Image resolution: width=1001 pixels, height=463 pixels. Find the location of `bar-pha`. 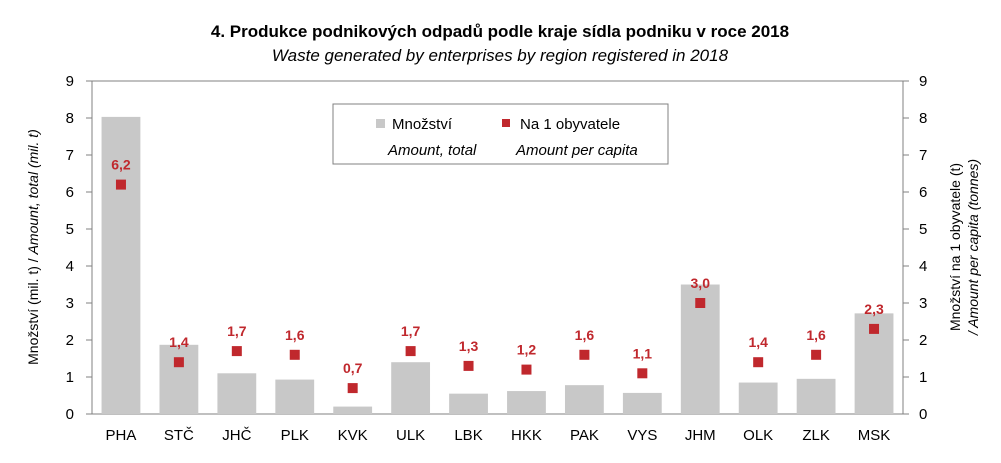

bar-pha is located at coordinates (121, 265).